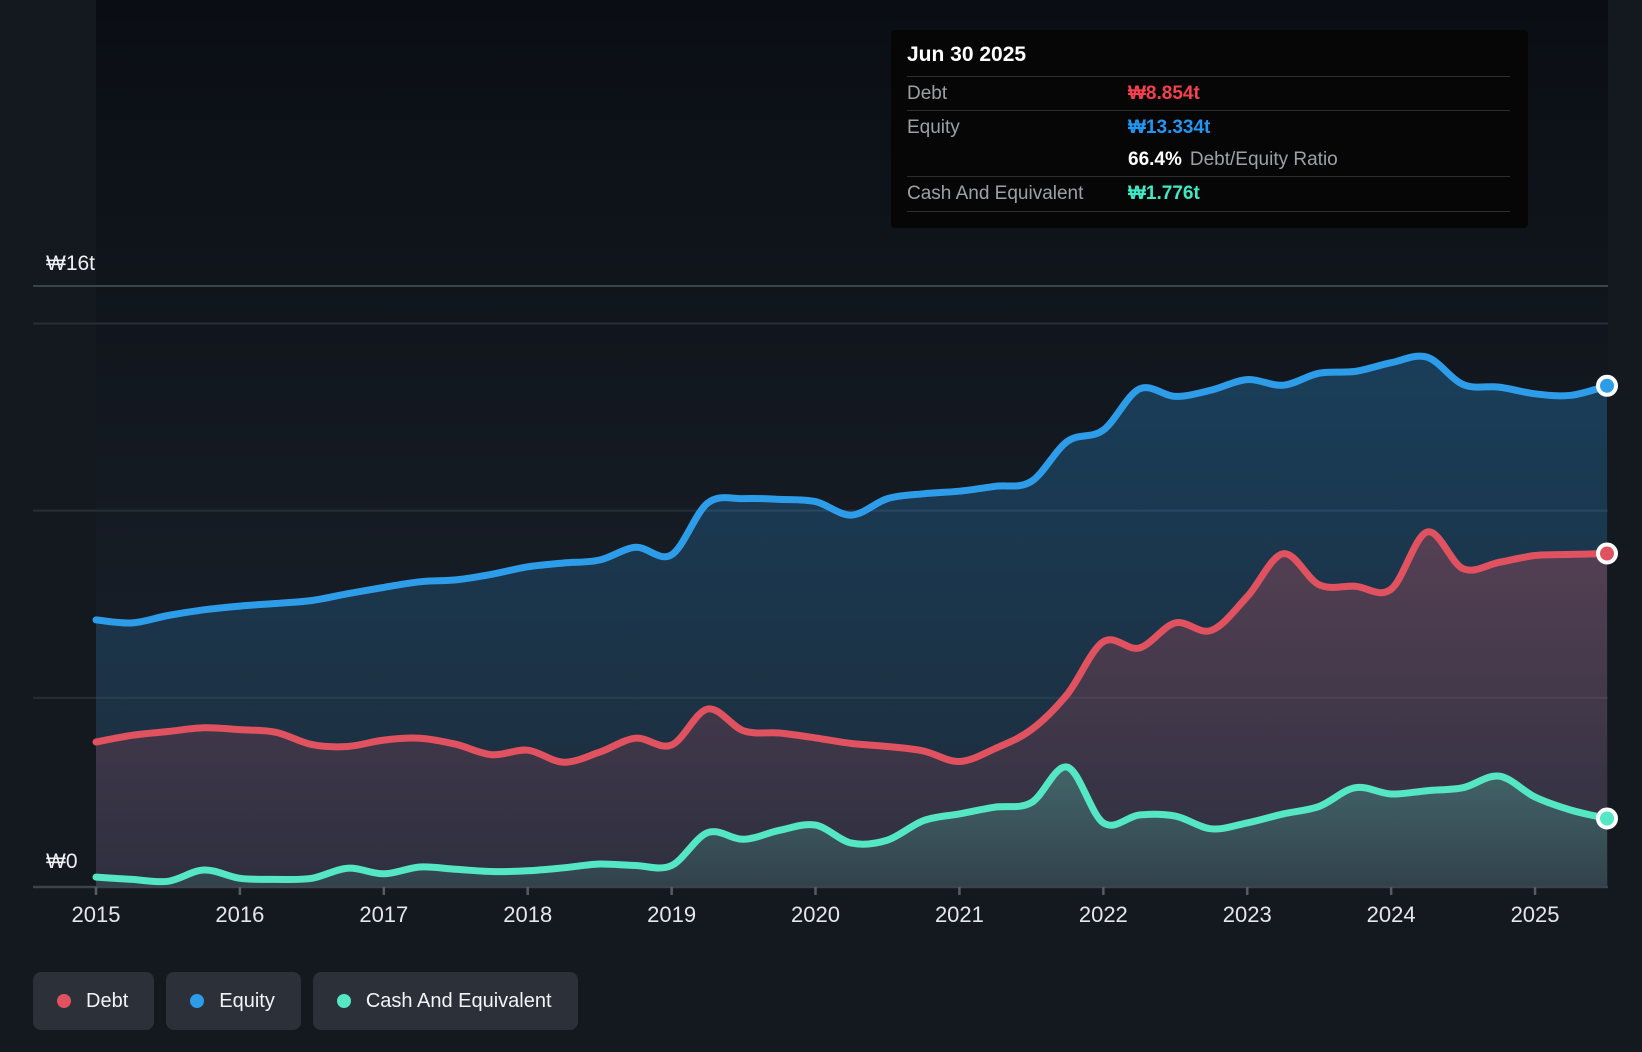  Describe the element at coordinates (1208, 194) in the screenshot. I see `tooltip-row-cash: Cash And Equivalent ₩1.776t` at that location.